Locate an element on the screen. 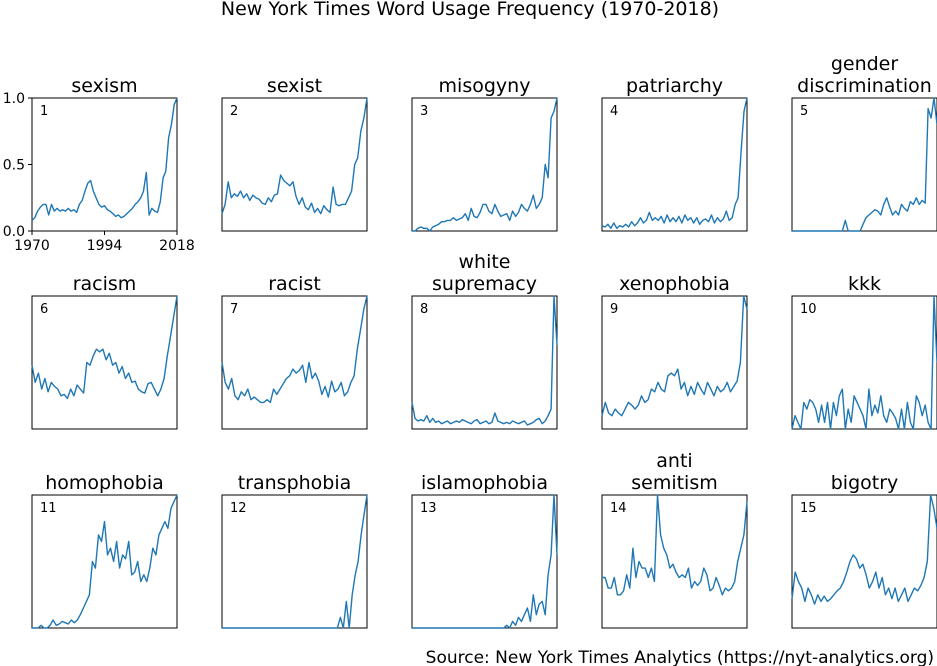 This screenshot has width=937, height=666. y-axis: 0.0 0.5 1.0 is located at coordinates (17, 165).